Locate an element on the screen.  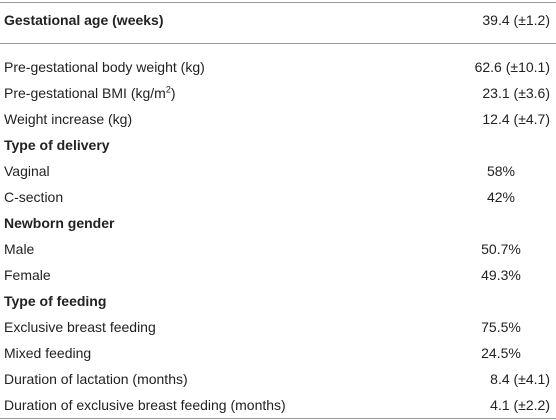
section-heading: Type of feeding is located at coordinates (55, 301).